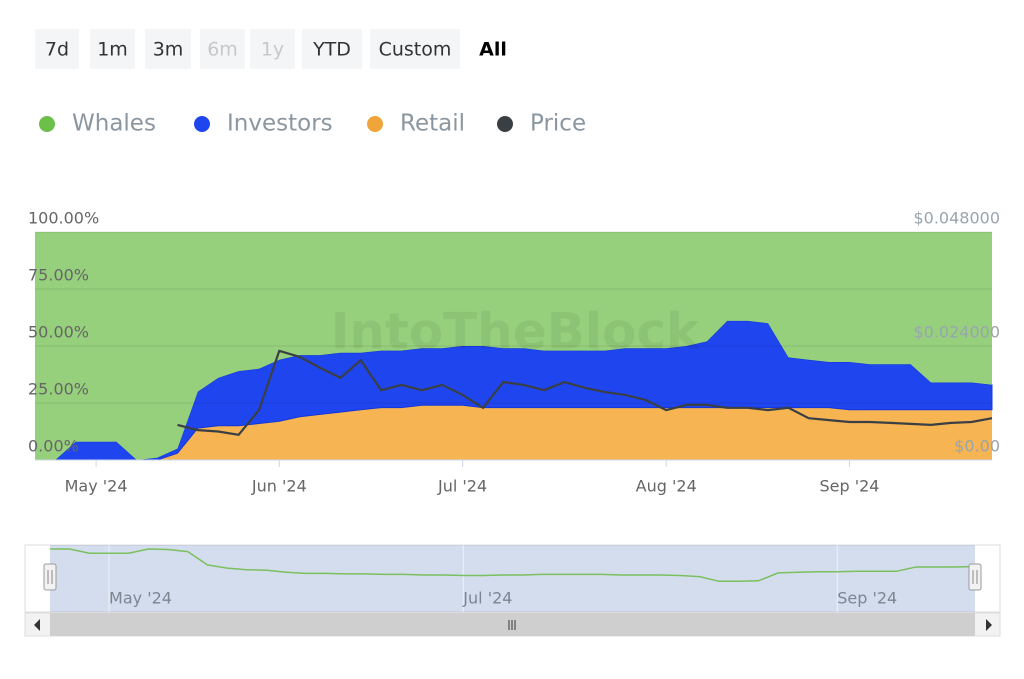 Image resolution: width=1024 pixels, height=679 pixels. What do you see at coordinates (493, 50) in the screenshot?
I see `range-button-label: All` at bounding box center [493, 50].